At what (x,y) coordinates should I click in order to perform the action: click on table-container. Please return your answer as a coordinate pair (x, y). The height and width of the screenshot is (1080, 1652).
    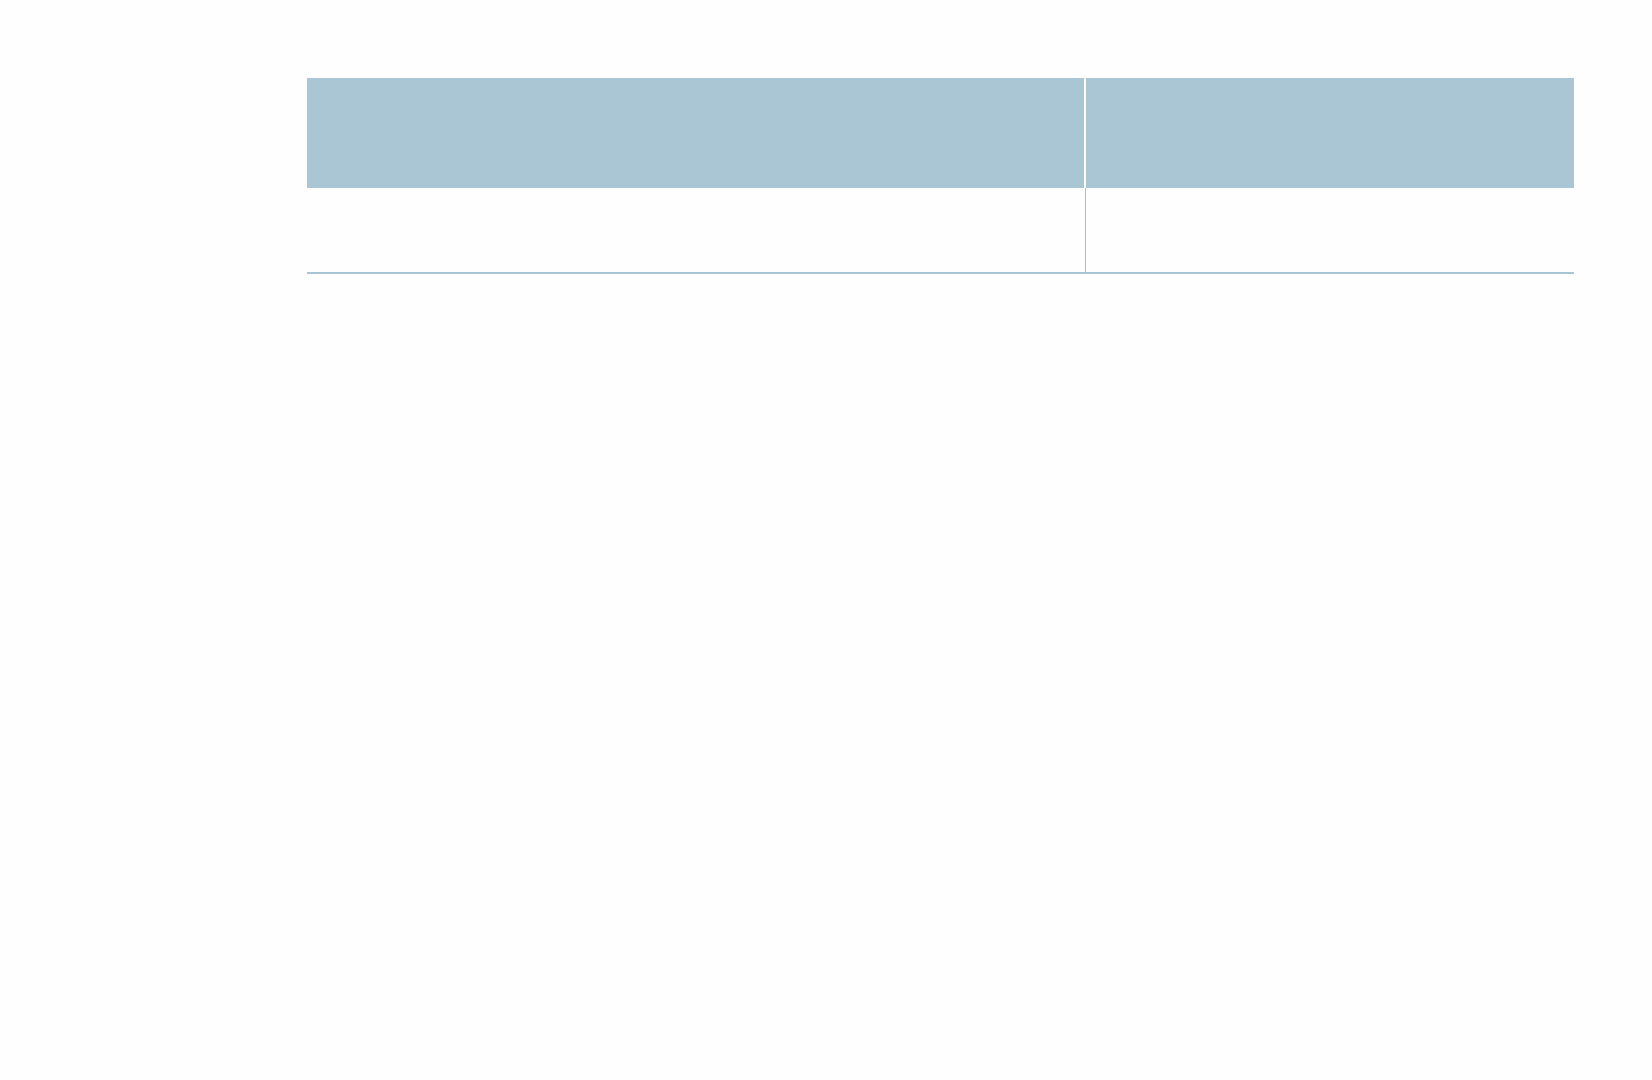
    Looking at the image, I should click on (940, 176).